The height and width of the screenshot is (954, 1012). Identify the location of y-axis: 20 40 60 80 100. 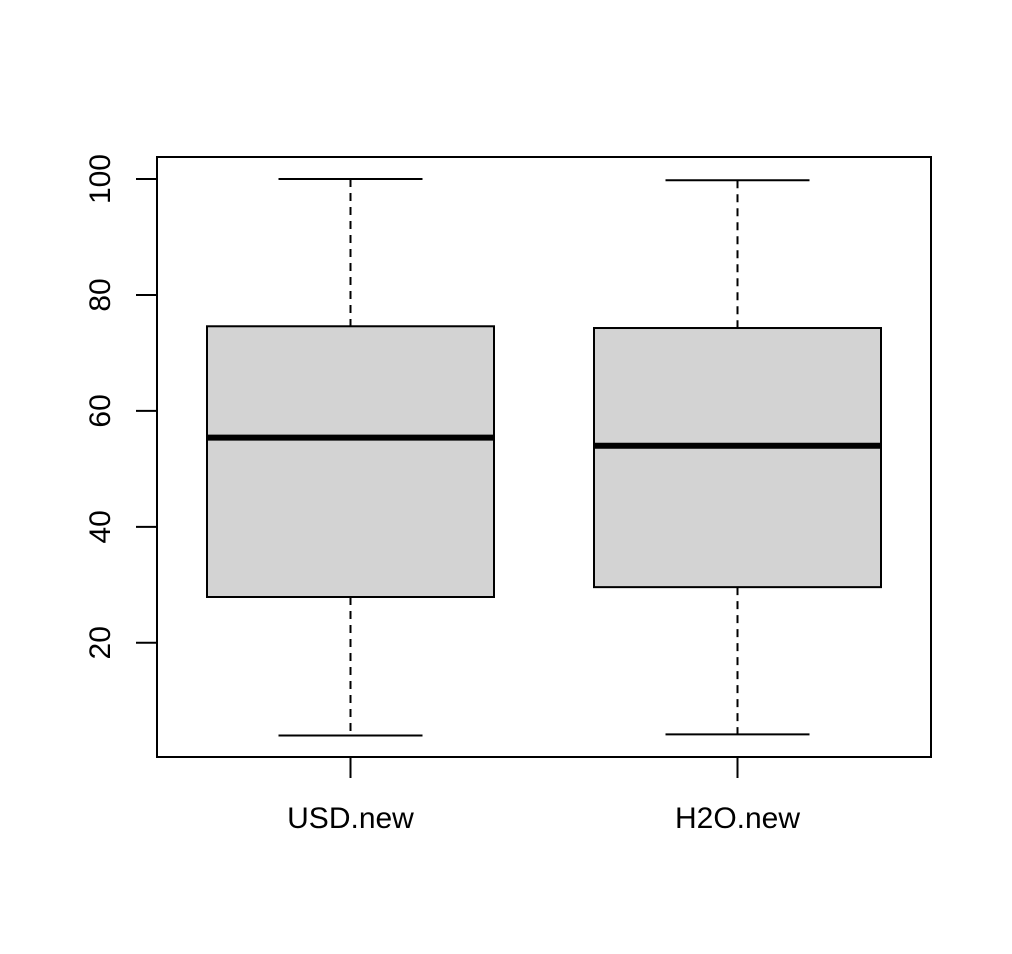
(121, 406).